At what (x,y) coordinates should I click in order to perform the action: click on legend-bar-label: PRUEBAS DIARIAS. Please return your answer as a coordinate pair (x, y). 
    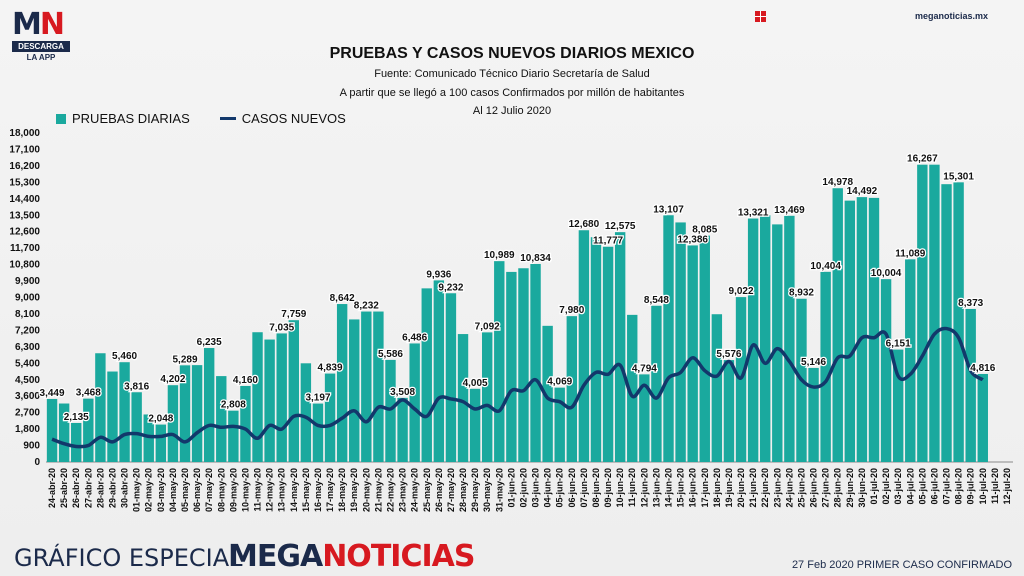
    Looking at the image, I should click on (131, 118).